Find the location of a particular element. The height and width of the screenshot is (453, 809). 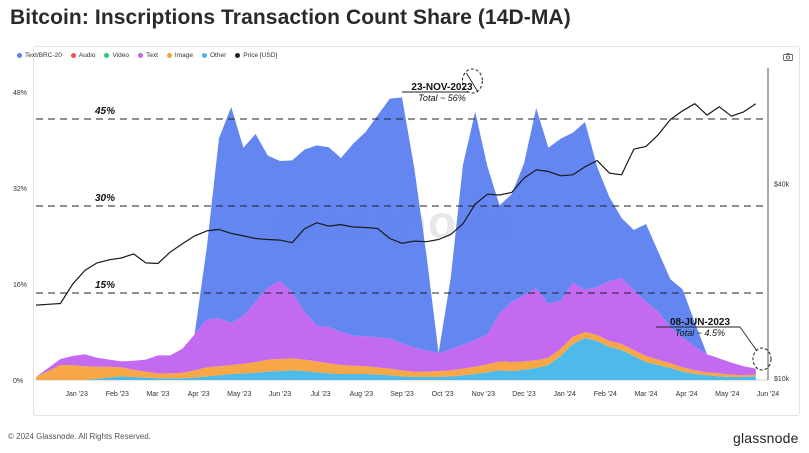

legend-item-price: Price [USD] is located at coordinates (256, 55).